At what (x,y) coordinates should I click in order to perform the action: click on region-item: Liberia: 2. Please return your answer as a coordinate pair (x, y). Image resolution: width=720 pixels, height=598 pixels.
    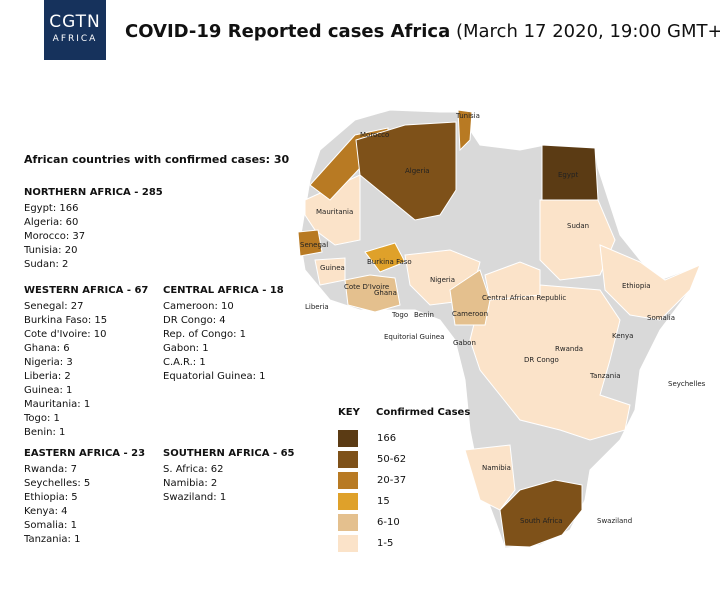
    Looking at the image, I should click on (47, 376).